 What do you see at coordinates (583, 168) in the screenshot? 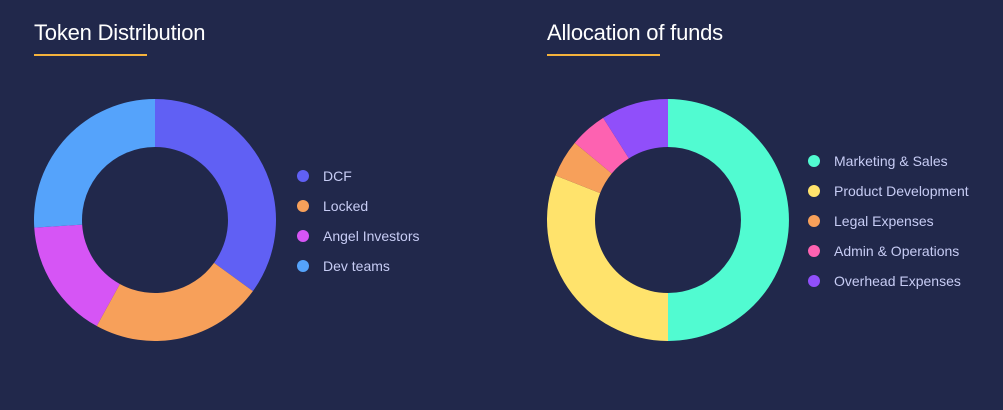
I see `slice-legal-expenses` at bounding box center [583, 168].